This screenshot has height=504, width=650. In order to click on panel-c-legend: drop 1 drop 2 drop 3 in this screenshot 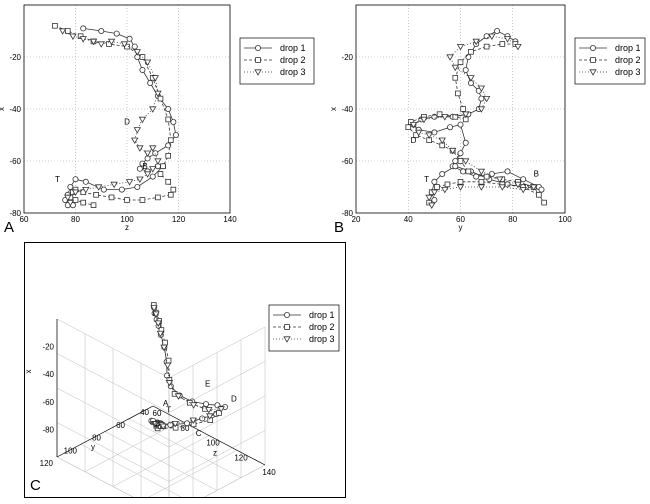, I will do `click(304, 328)`.